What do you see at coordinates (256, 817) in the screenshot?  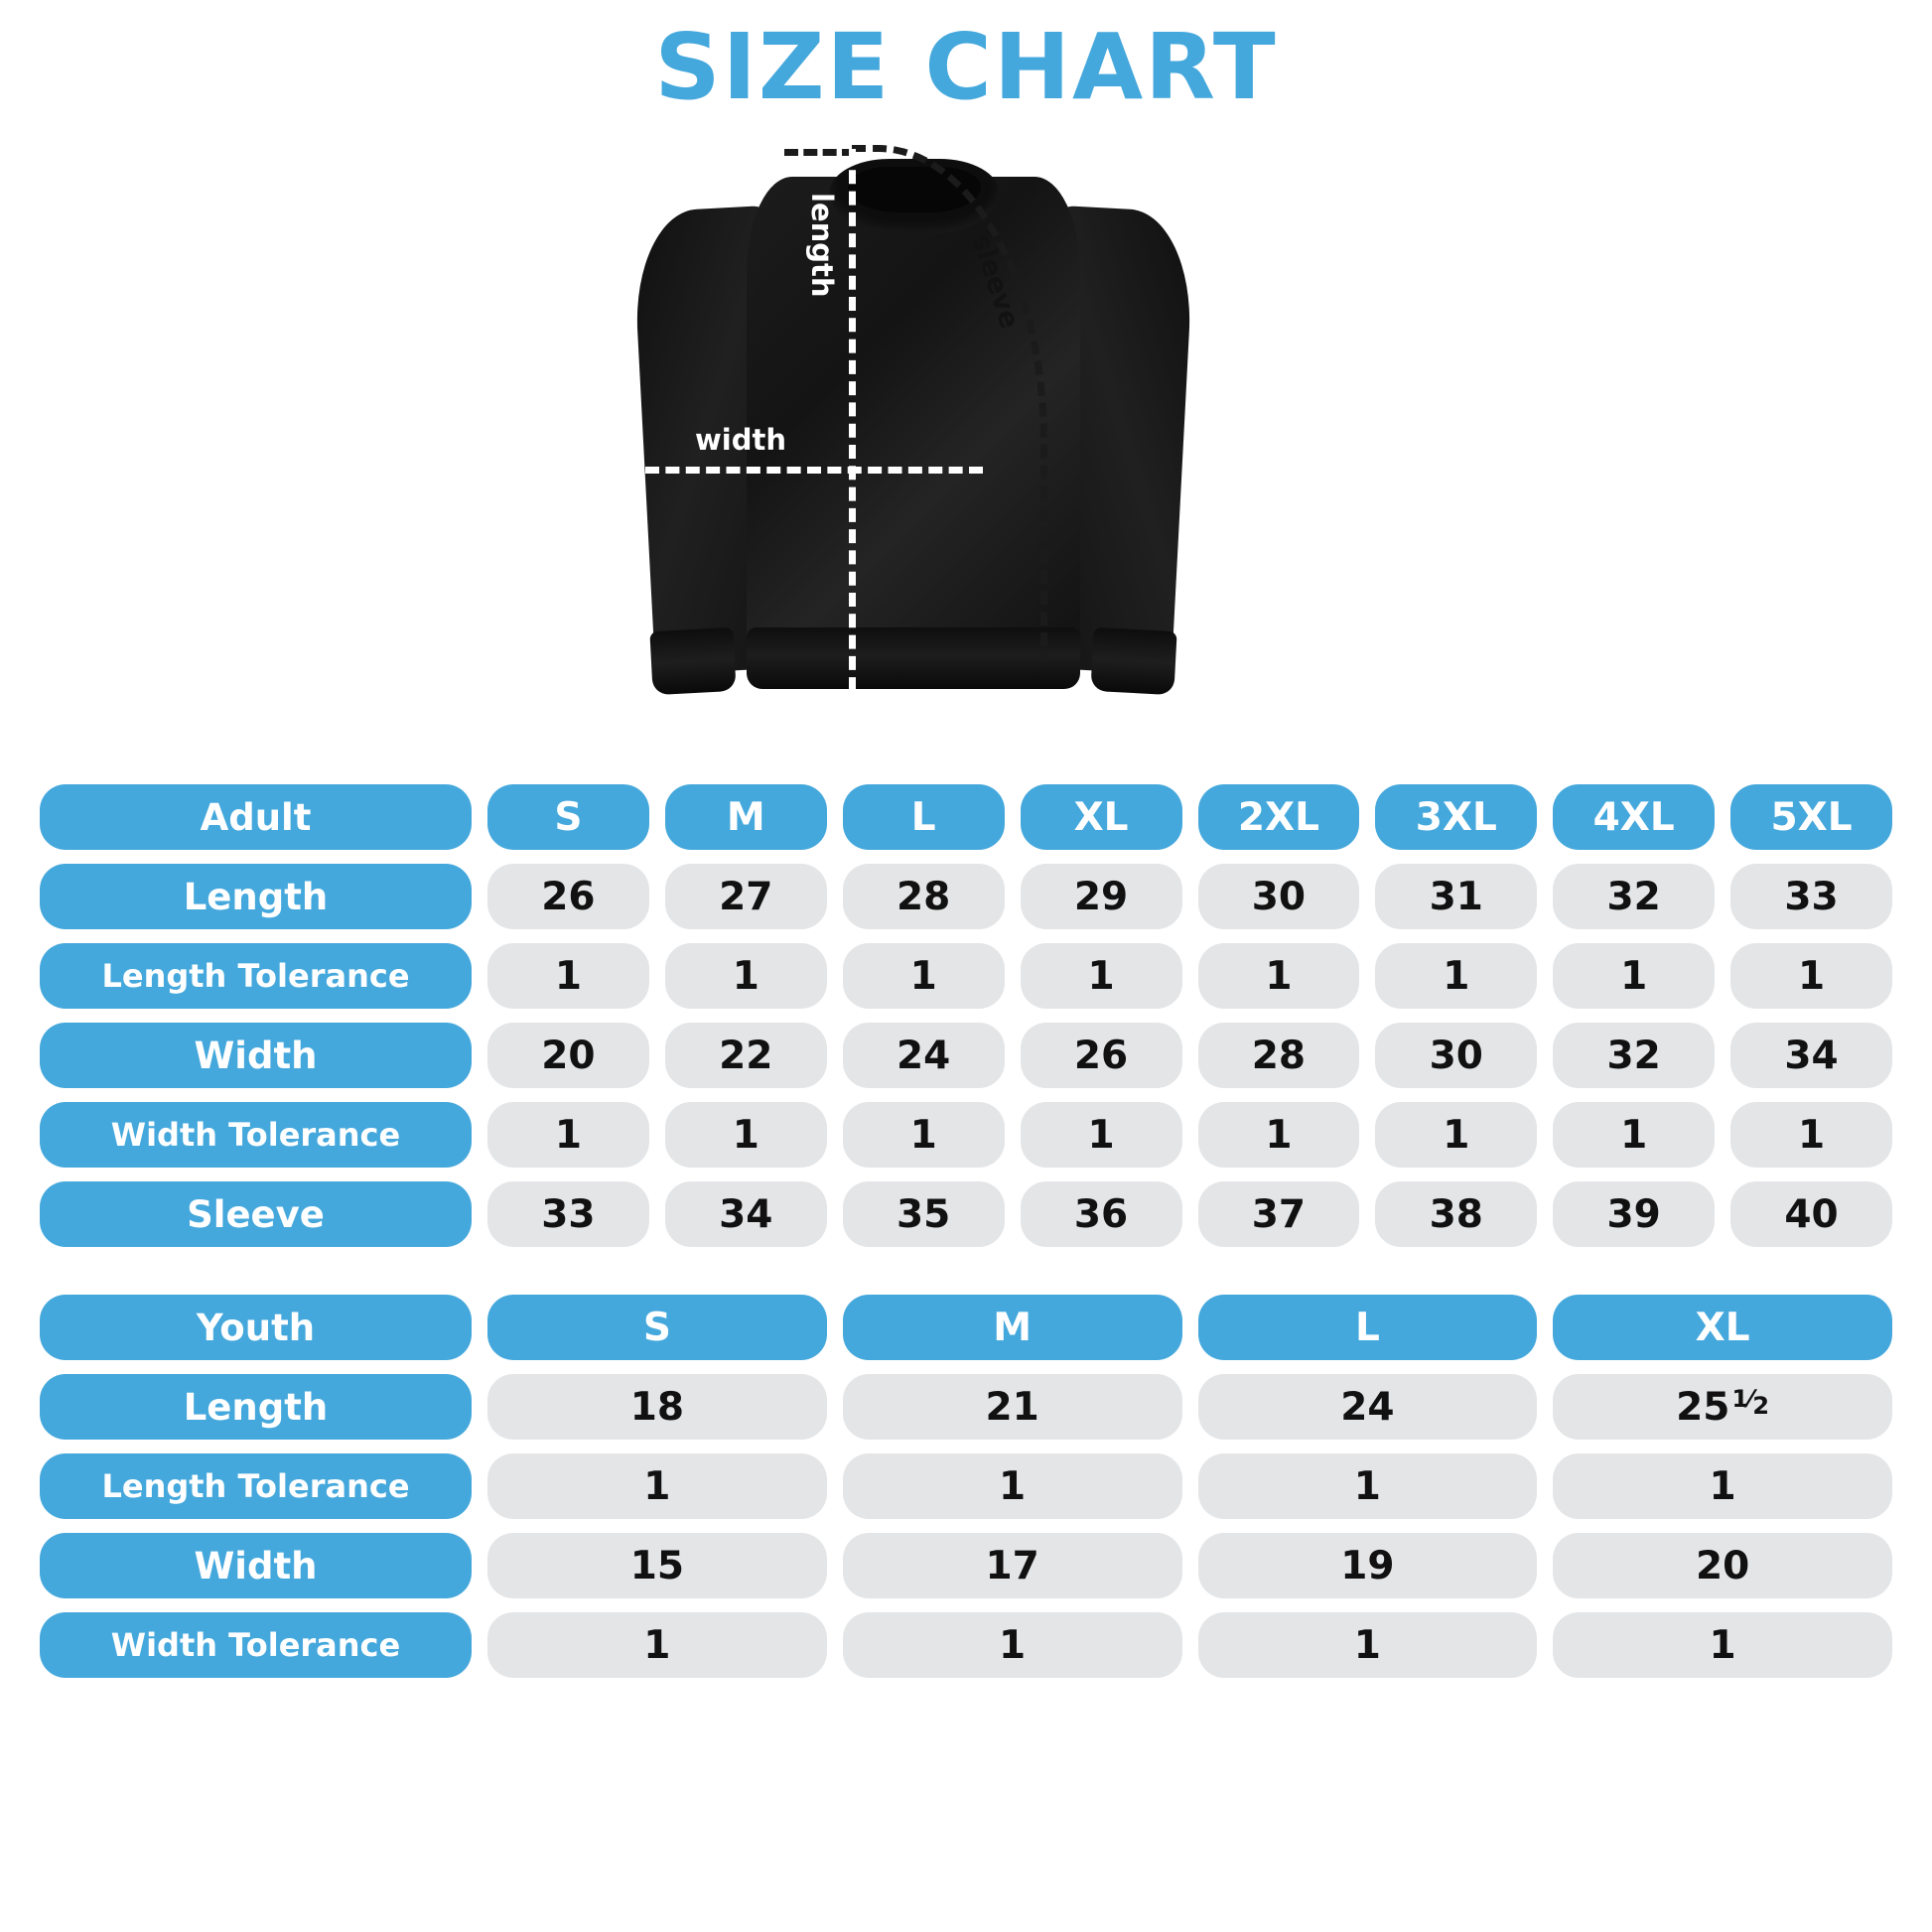 I see `adult-header-label: Adult` at bounding box center [256, 817].